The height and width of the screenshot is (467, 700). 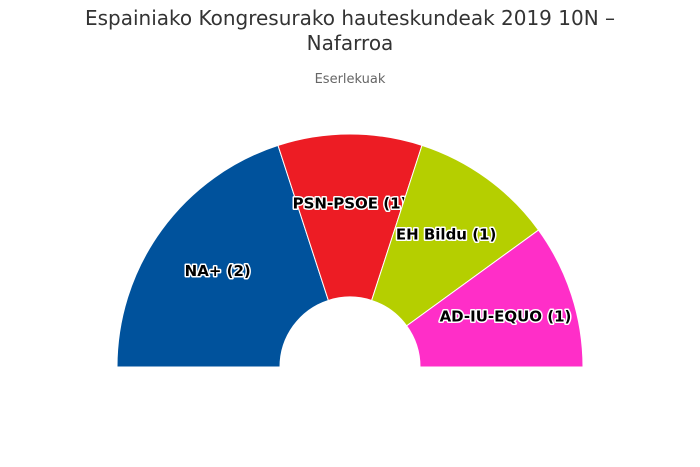 What do you see at coordinates (350, 217) in the screenshot?
I see `segment-psn-psoe` at bounding box center [350, 217].